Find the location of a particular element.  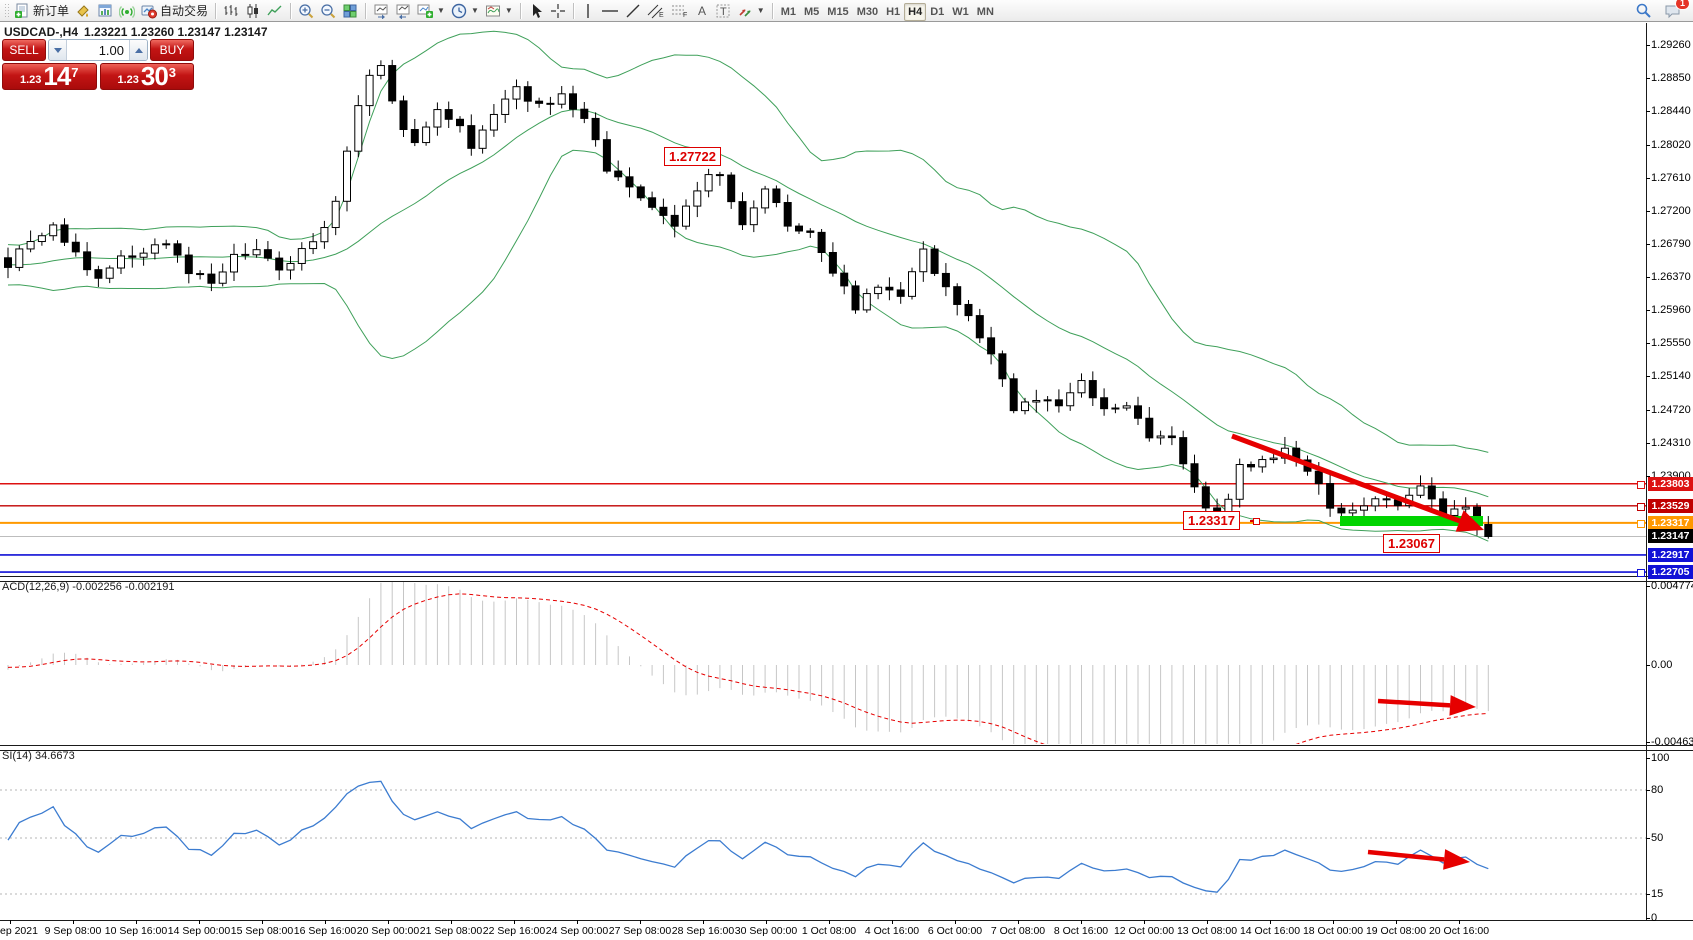

periods-button: ▼ is located at coordinates (465, 11).